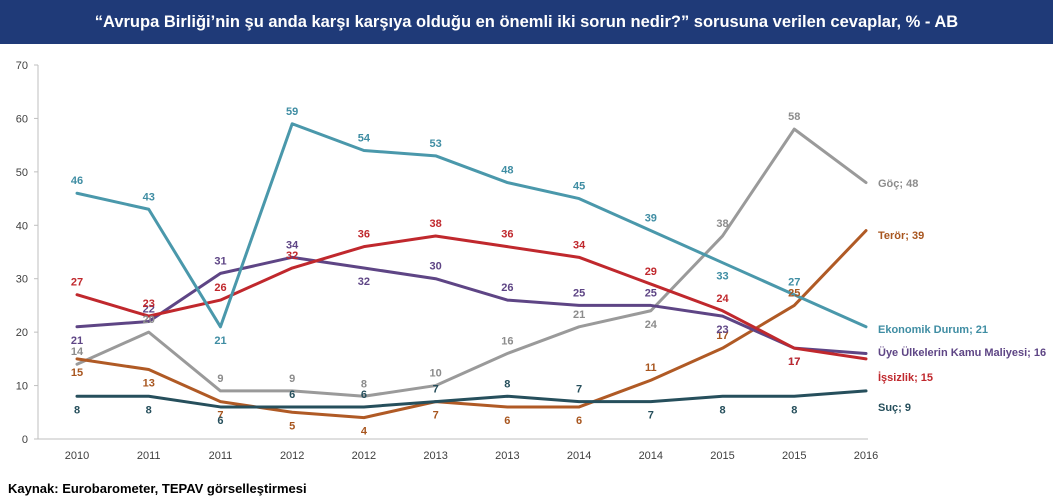 The image size is (1053, 504). What do you see at coordinates (22, 280) in the screenshot?
I see `y-tick-label: 30` at bounding box center [22, 280].